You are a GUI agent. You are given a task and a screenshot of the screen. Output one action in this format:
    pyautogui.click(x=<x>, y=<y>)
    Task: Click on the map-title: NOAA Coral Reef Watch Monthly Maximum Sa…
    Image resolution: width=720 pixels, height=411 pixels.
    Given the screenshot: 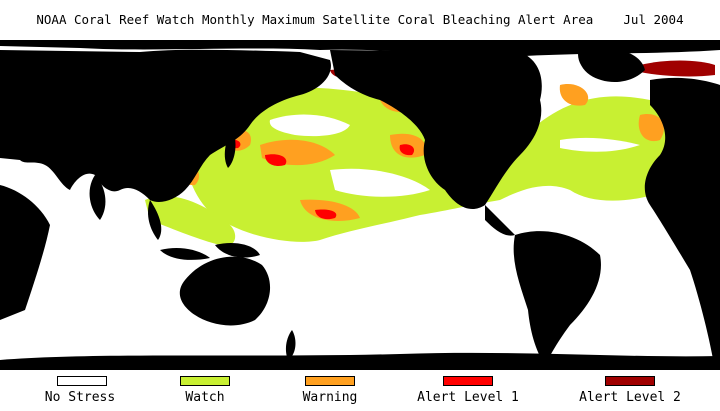 What is the action you would take?
    pyautogui.click(x=360, y=19)
    